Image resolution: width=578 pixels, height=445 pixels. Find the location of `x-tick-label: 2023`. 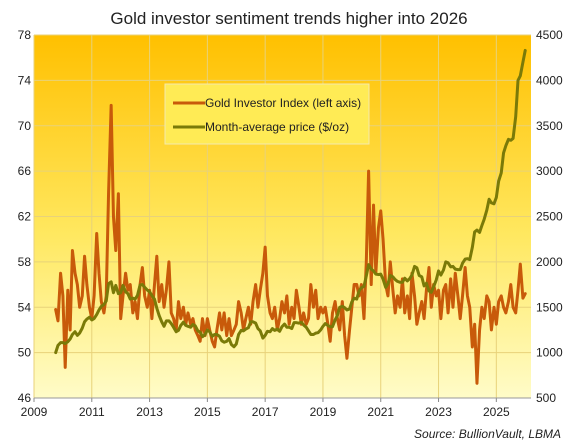

x-tick-label: 2023 is located at coordinates (438, 412).